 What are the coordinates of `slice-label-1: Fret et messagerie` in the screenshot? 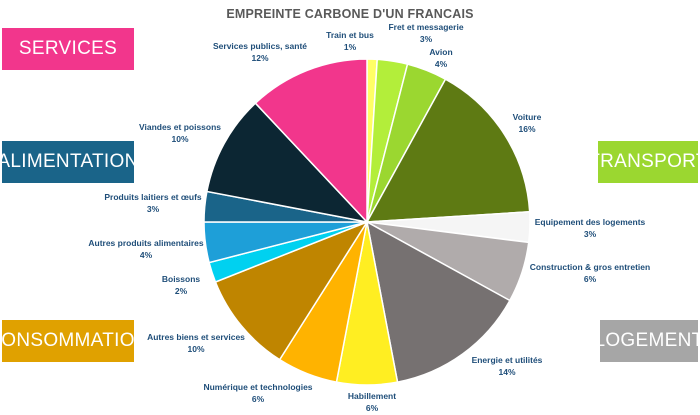 It's located at (425, 27).